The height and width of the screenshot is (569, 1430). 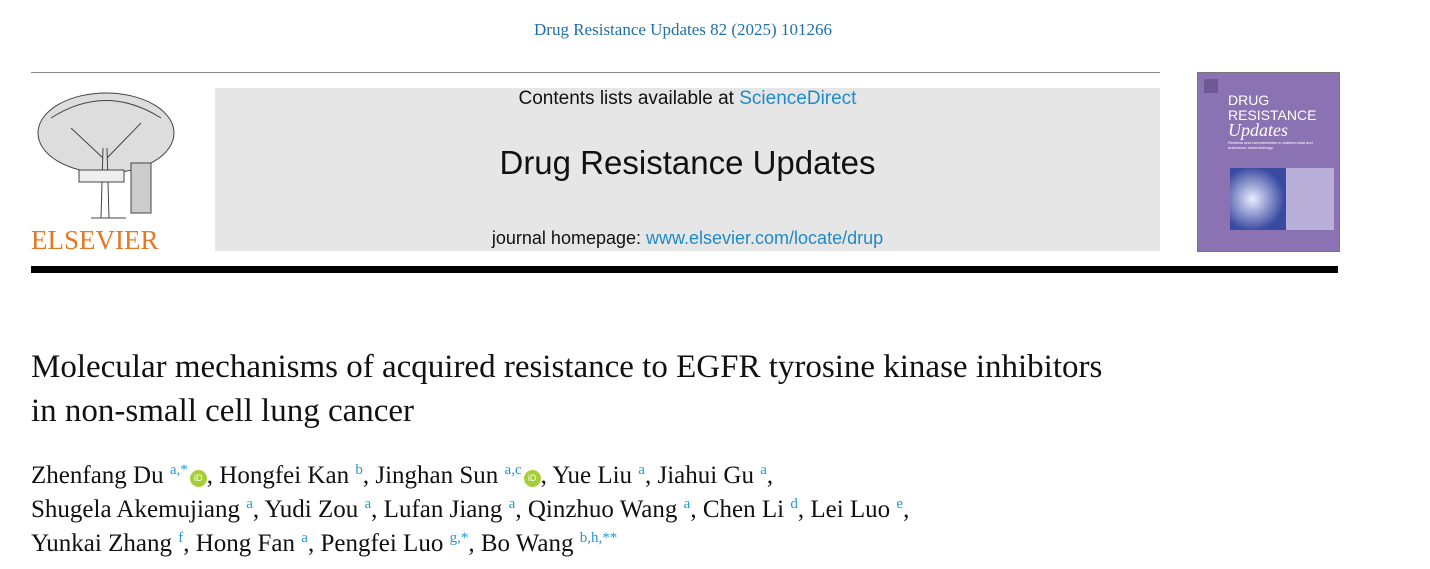 What do you see at coordinates (437, 475) in the screenshot?
I see `author-name: Jinghan Sun` at bounding box center [437, 475].